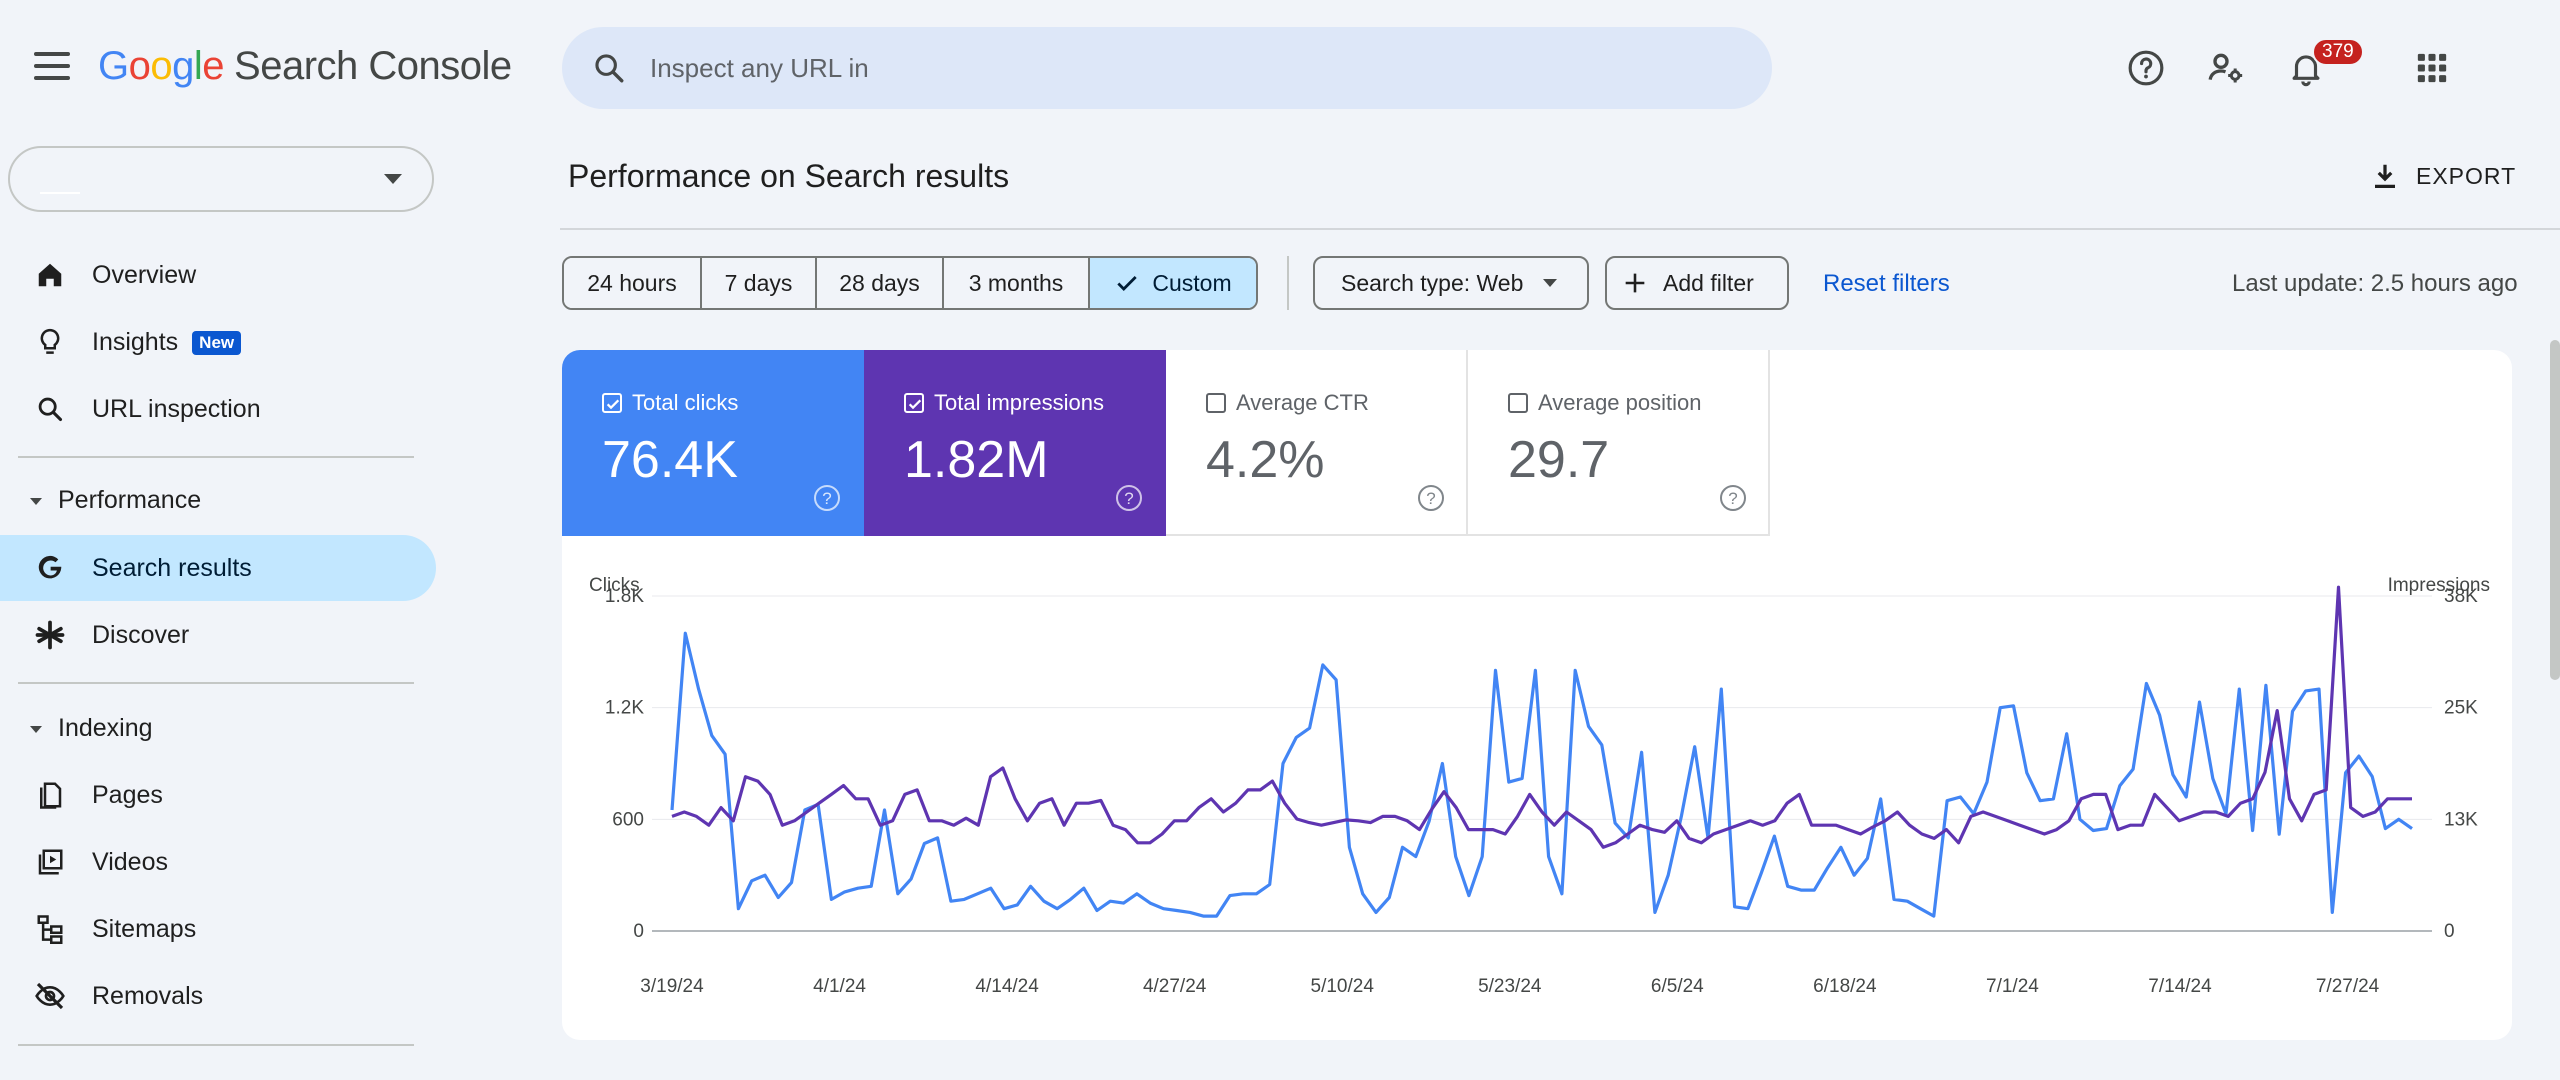 This screenshot has height=1080, width=2560. Describe the element at coordinates (1100, 68) in the screenshot. I see `url-inspect-input` at that location.